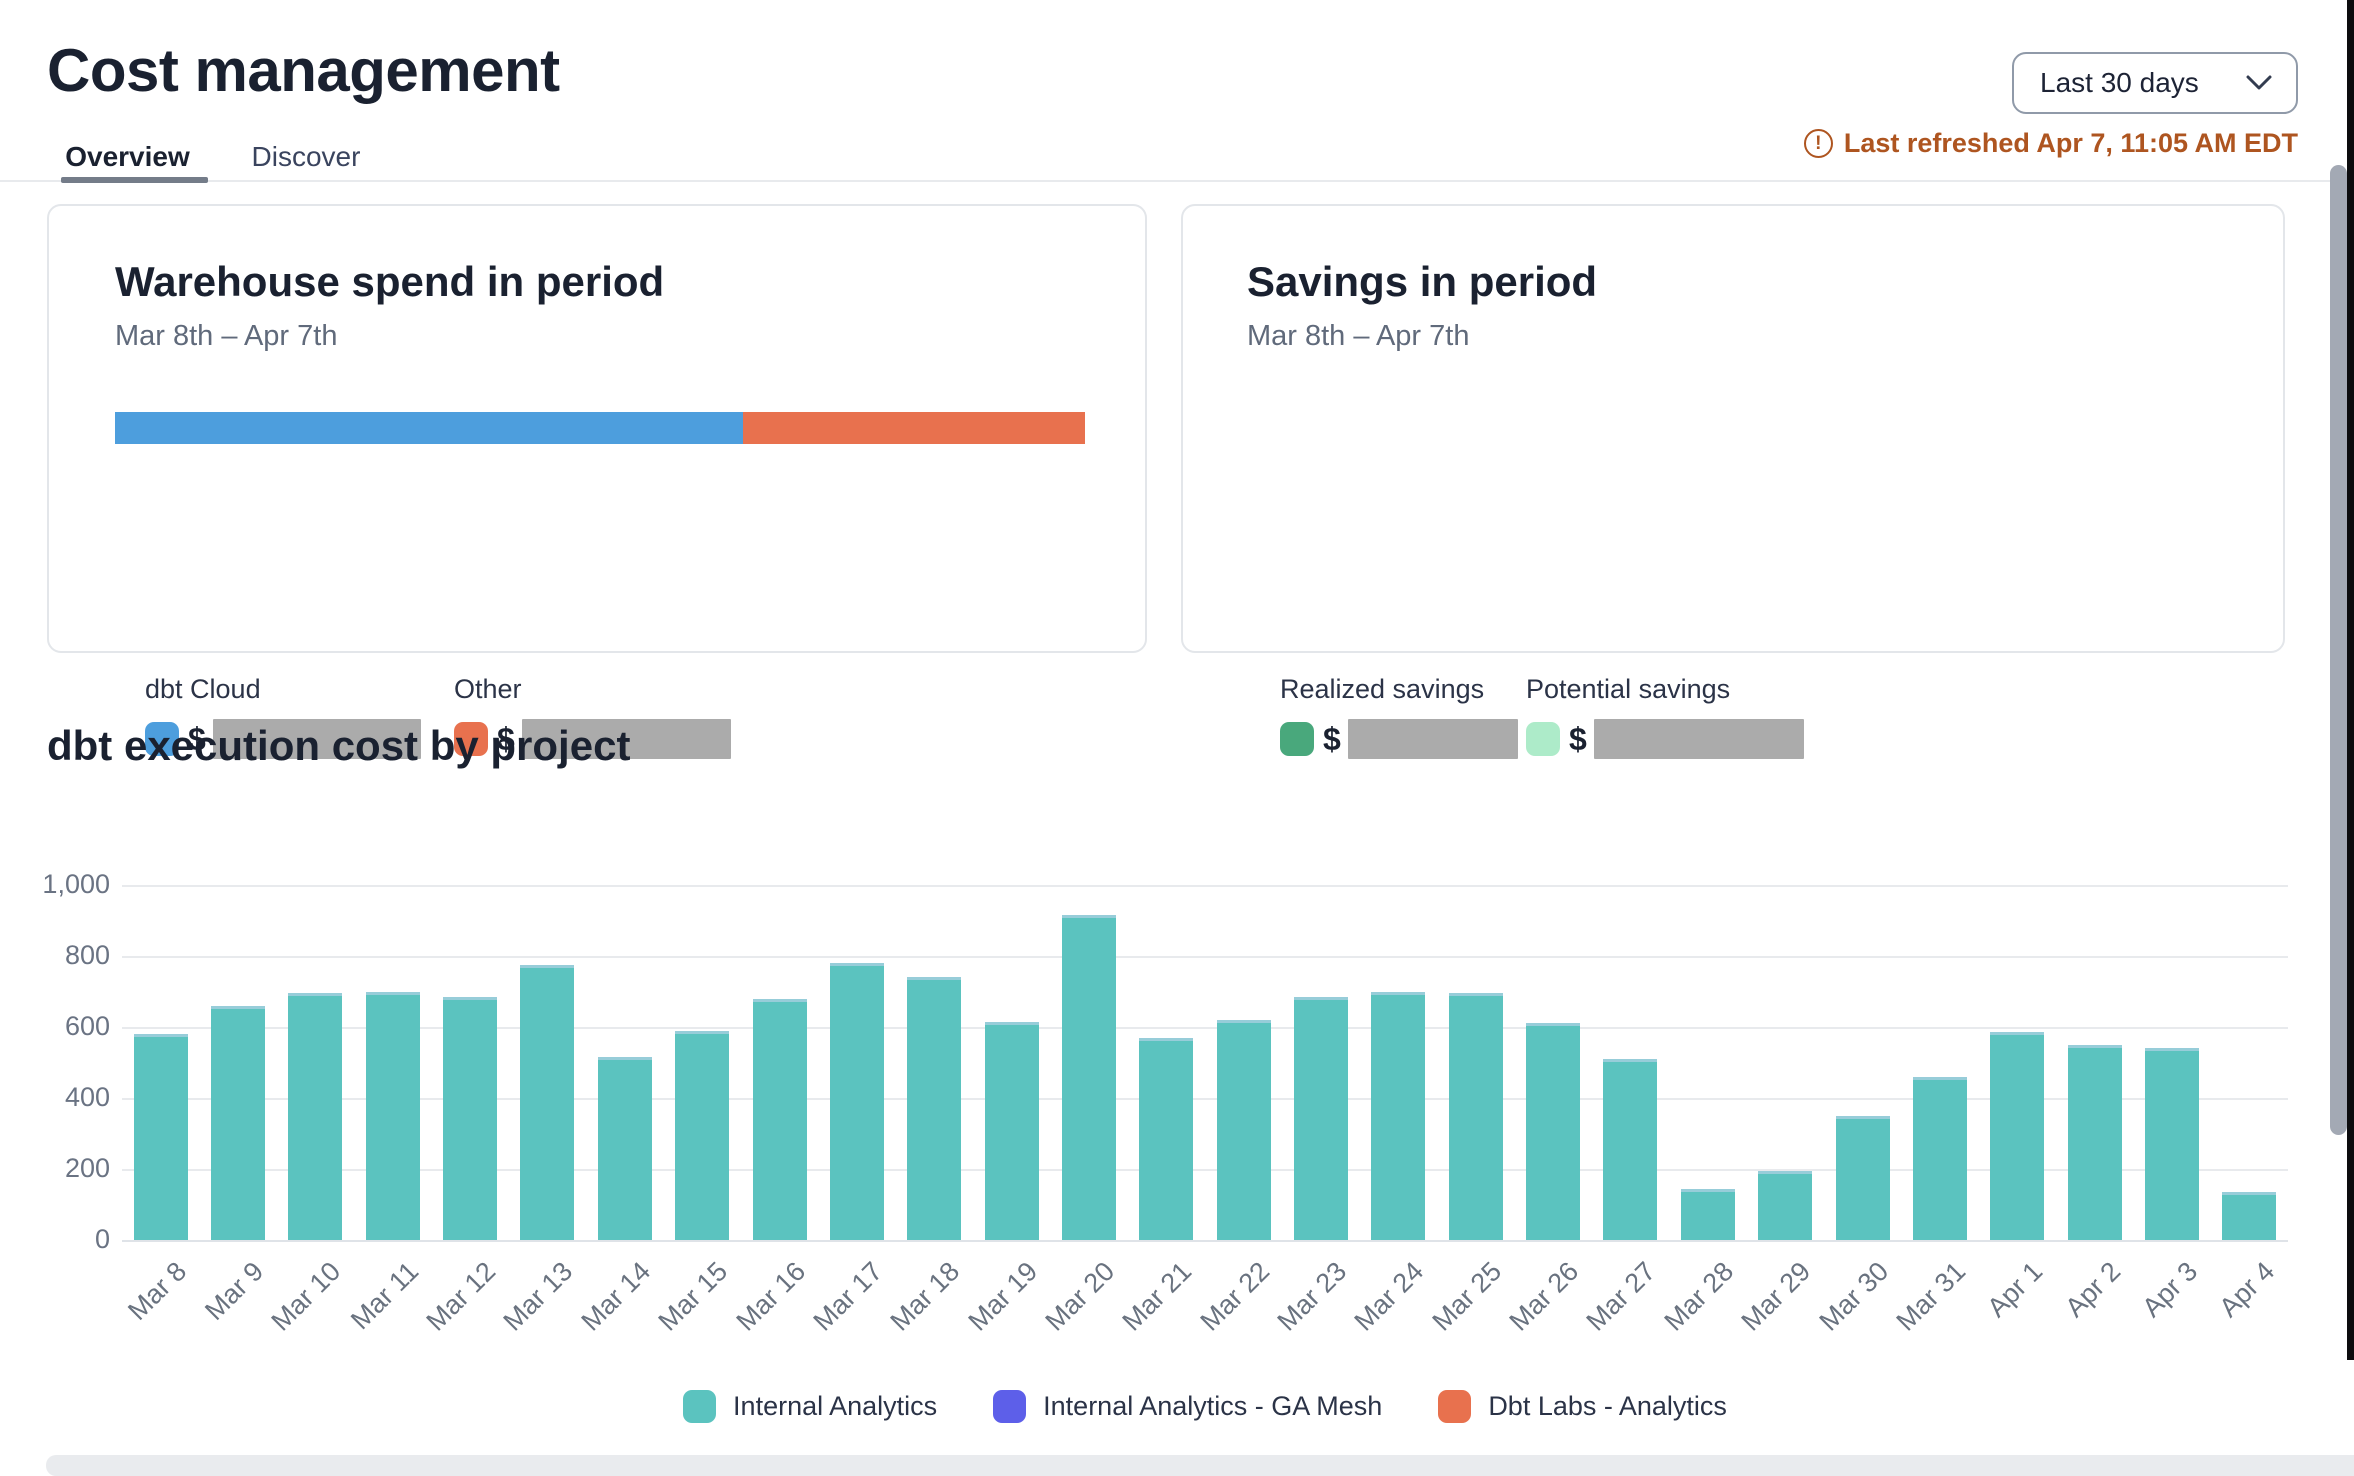 This screenshot has width=2354, height=1476. Describe the element at coordinates (134, 180) in the screenshot. I see `active-tab-indicator` at that location.